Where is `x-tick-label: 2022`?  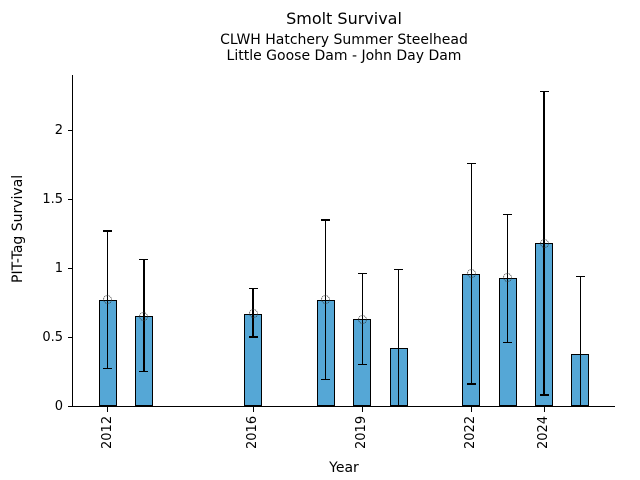 x-tick-label: 2022 is located at coordinates (471, 432).